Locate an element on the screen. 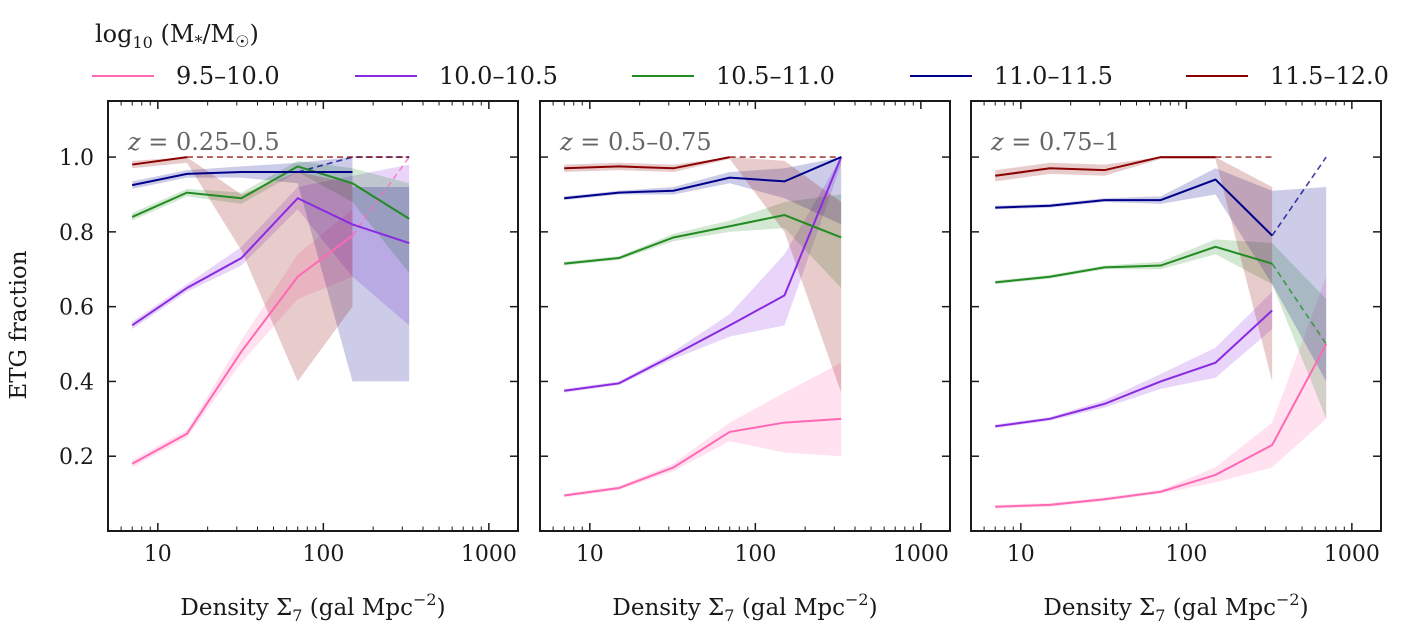 The width and height of the screenshot is (1419, 634). legend-entry-9-5-10-0: 9.5–10.0 is located at coordinates (186, 76).